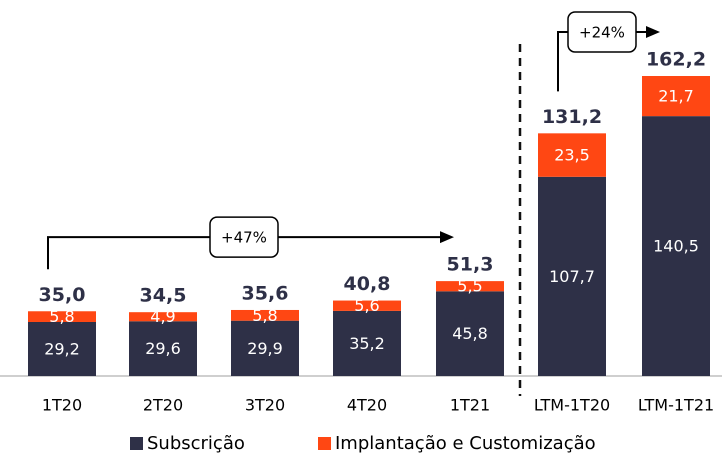  I want to click on value-label: 4,9, so click(162, 316).